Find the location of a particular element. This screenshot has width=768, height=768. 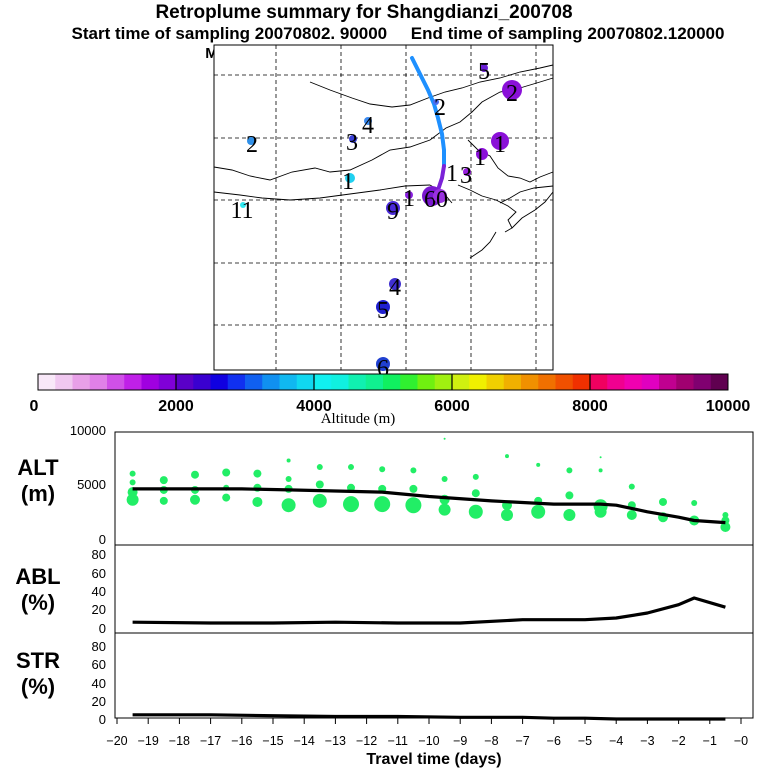

alt-panel-title: ALT is located at coordinates (38, 467).